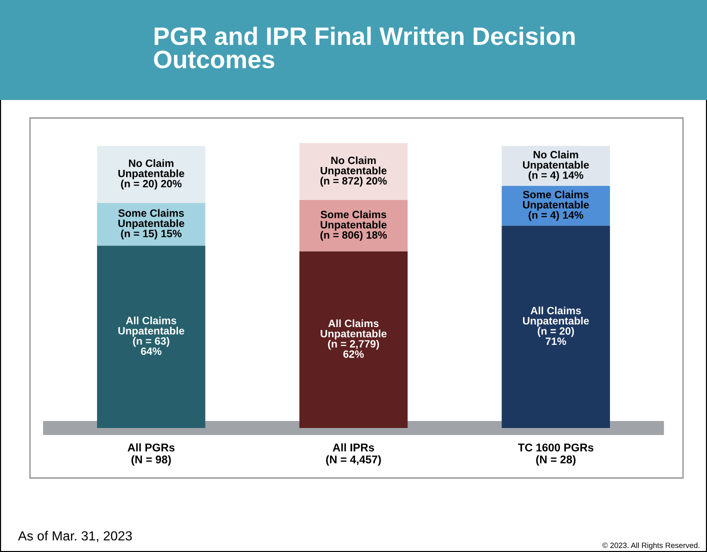 The width and height of the screenshot is (707, 552). I want to click on data-label: Some Claims Unpatentable (n = 806) 18%, so click(353, 225).